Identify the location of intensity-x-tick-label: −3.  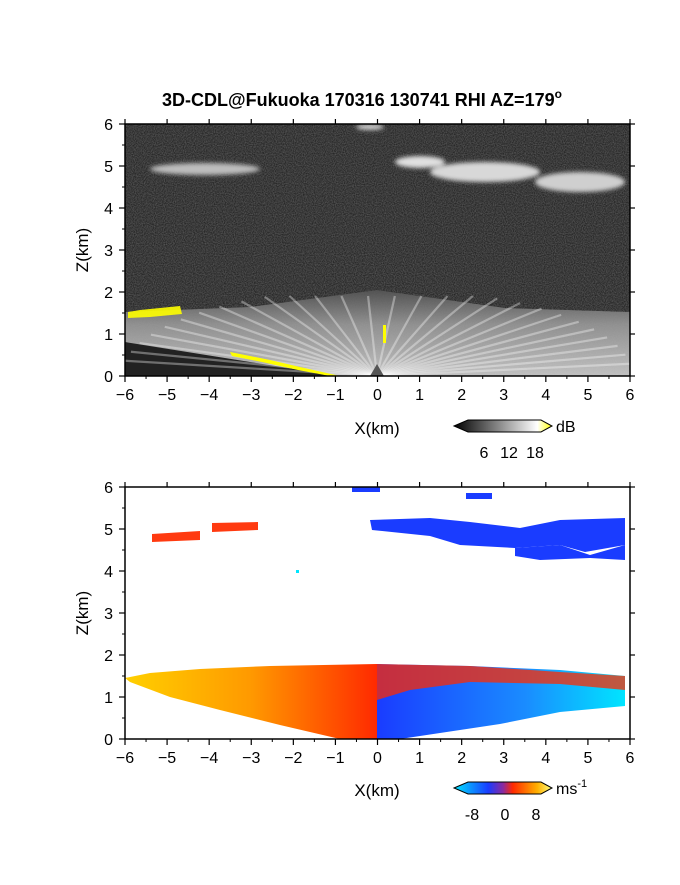
(251, 395).